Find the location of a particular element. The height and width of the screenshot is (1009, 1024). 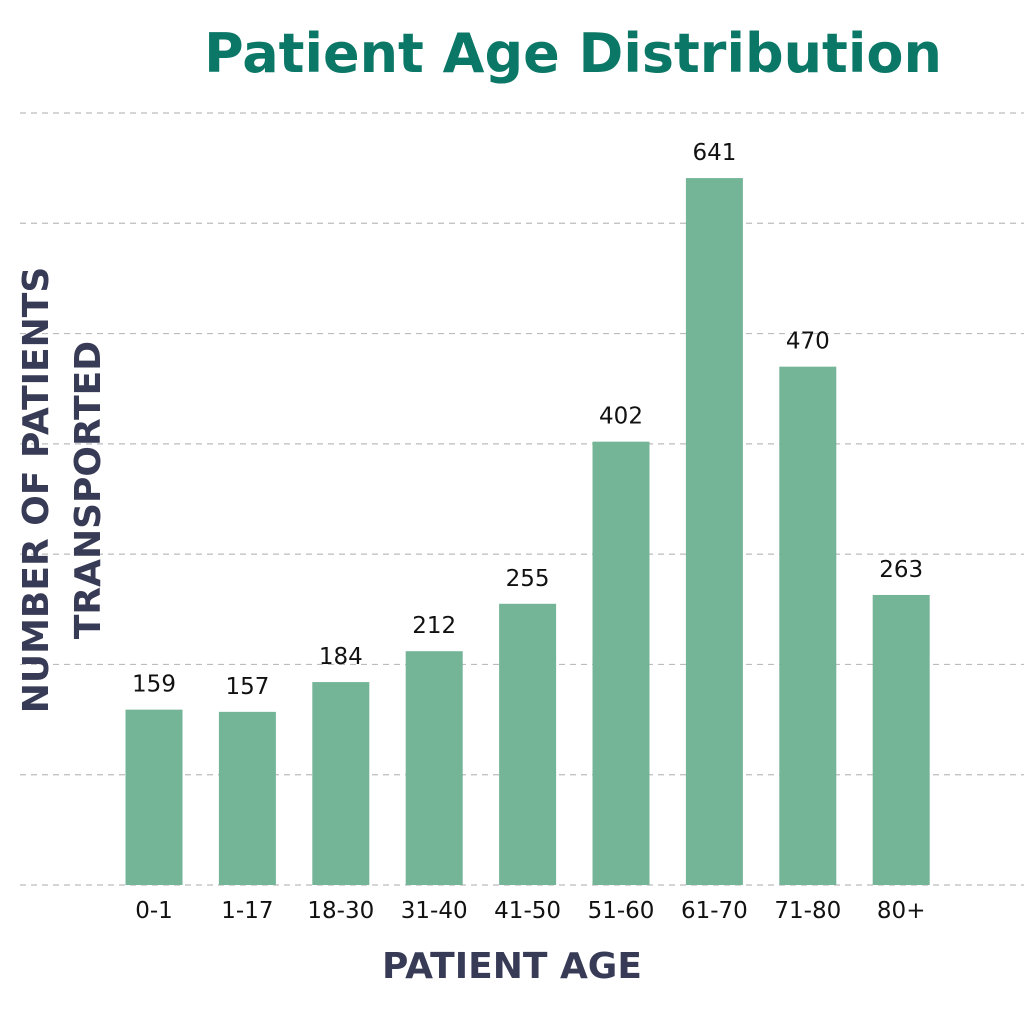

x-tick-label-0-1: 0-1 is located at coordinates (154, 911).